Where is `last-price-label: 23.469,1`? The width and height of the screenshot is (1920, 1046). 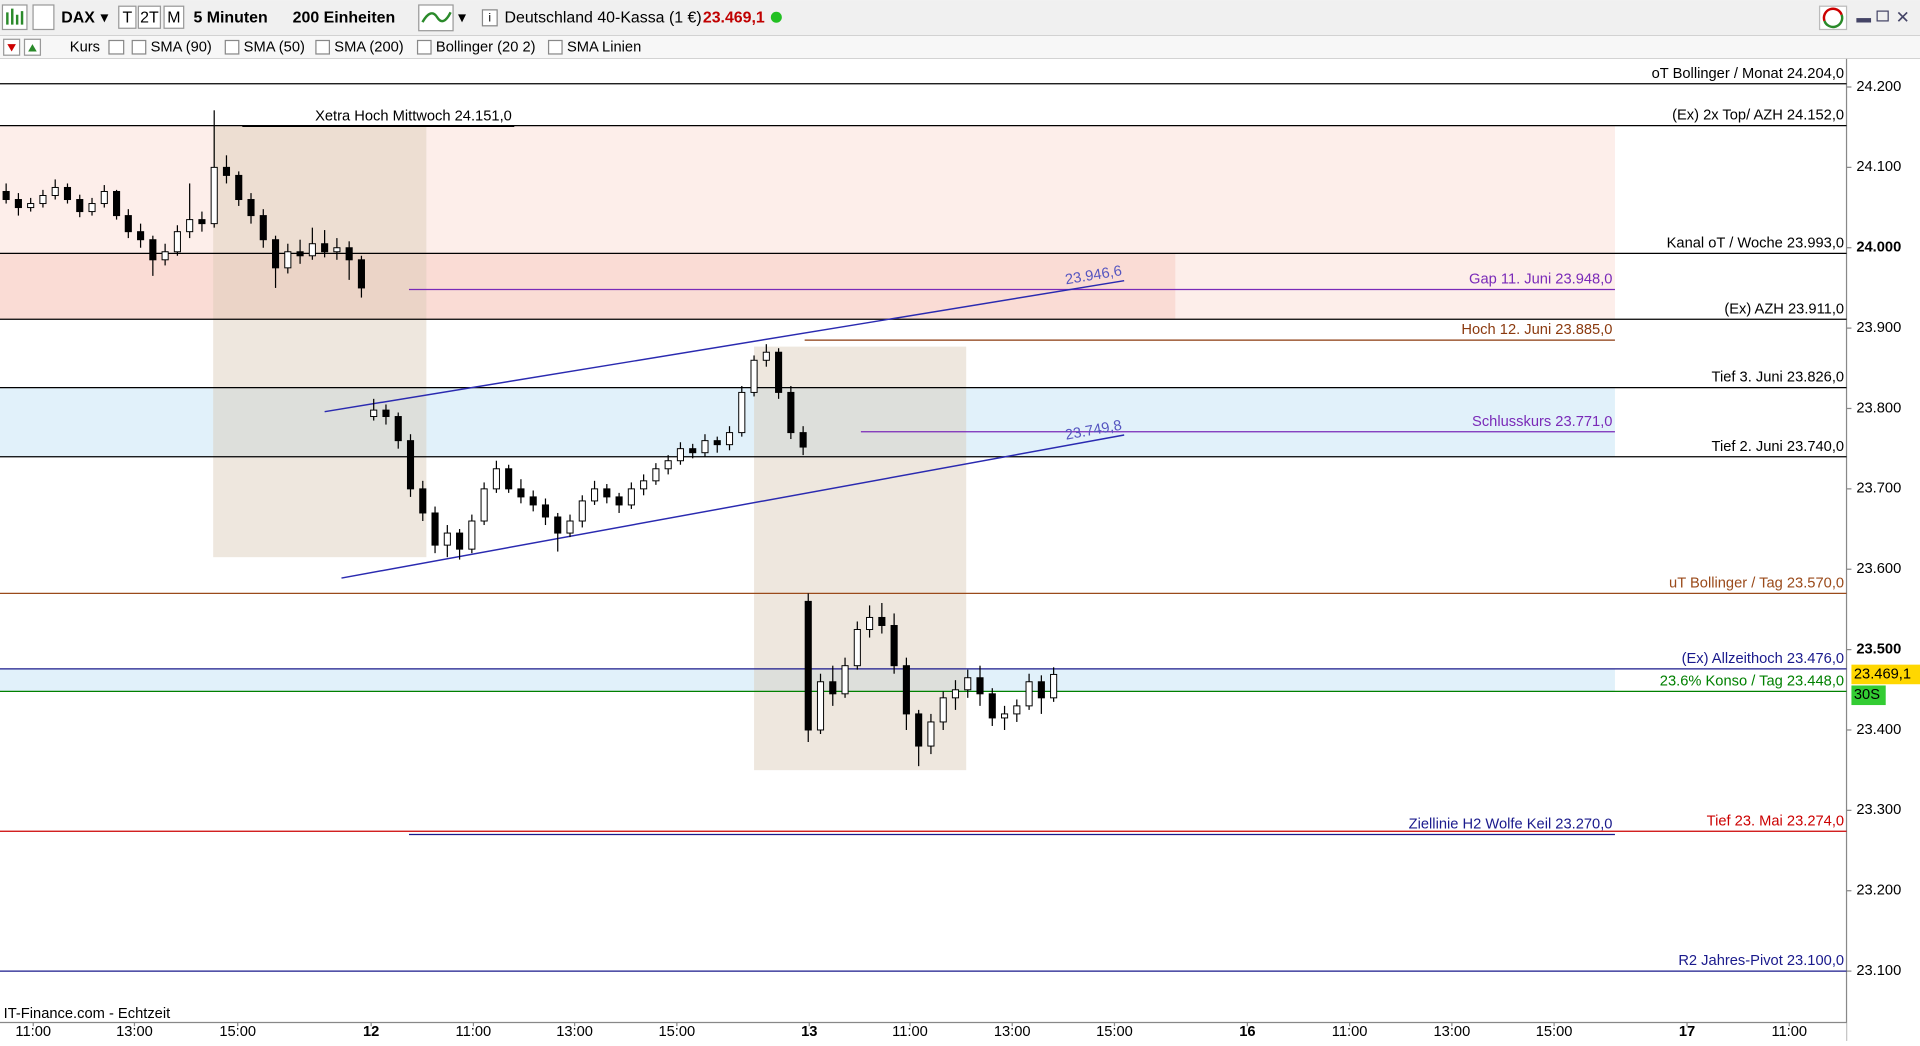
last-price-label: 23.469,1 is located at coordinates (1882, 674).